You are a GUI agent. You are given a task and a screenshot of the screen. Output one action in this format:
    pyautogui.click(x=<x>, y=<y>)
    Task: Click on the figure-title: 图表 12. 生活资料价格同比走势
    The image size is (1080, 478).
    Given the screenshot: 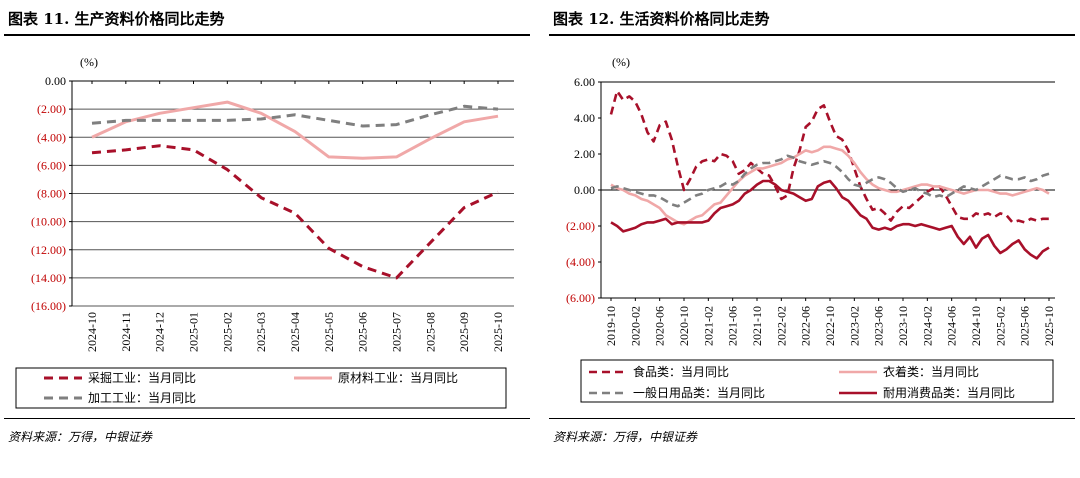 What is the action you would take?
    pyautogui.click(x=661, y=19)
    